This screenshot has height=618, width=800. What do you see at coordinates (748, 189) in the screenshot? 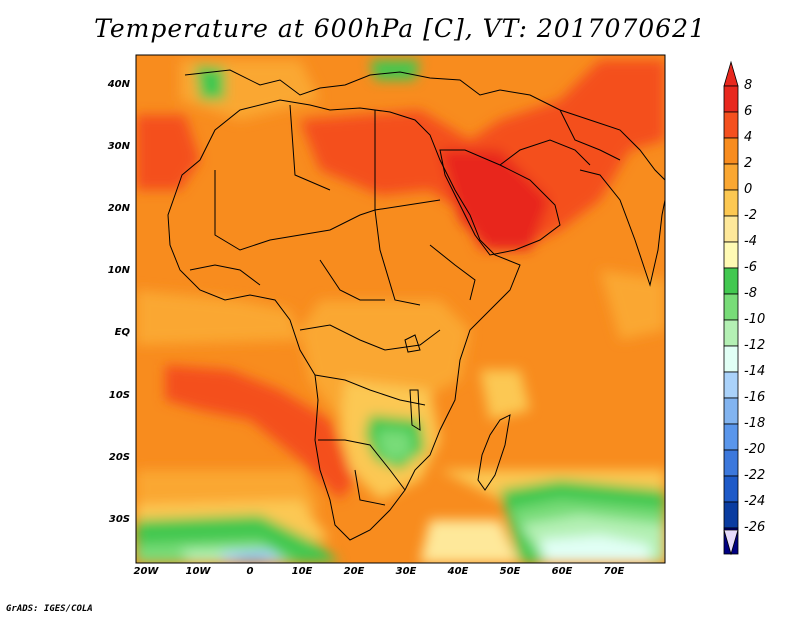
I see `colorbar-label: 0` at bounding box center [748, 189].